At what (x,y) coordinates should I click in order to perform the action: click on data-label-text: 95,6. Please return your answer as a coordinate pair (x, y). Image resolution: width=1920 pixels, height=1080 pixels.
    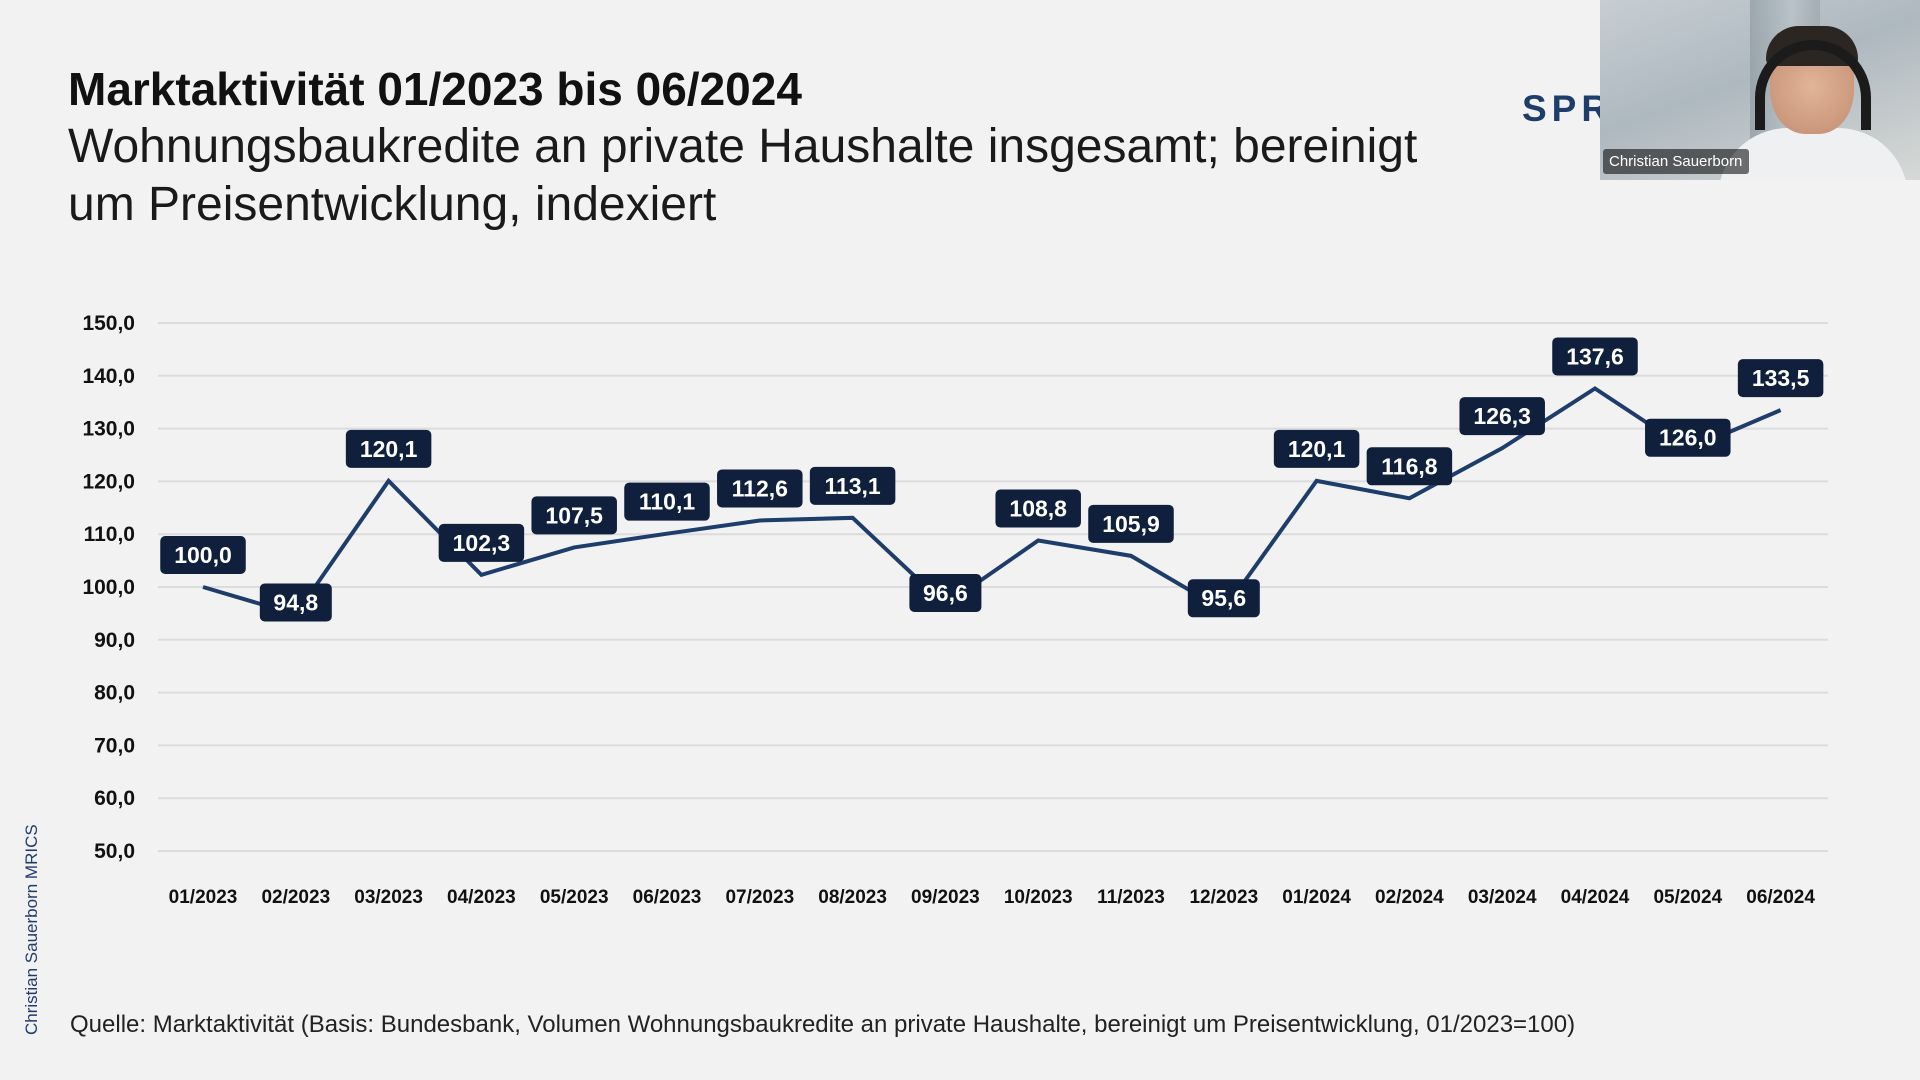
    Looking at the image, I should click on (1223, 598).